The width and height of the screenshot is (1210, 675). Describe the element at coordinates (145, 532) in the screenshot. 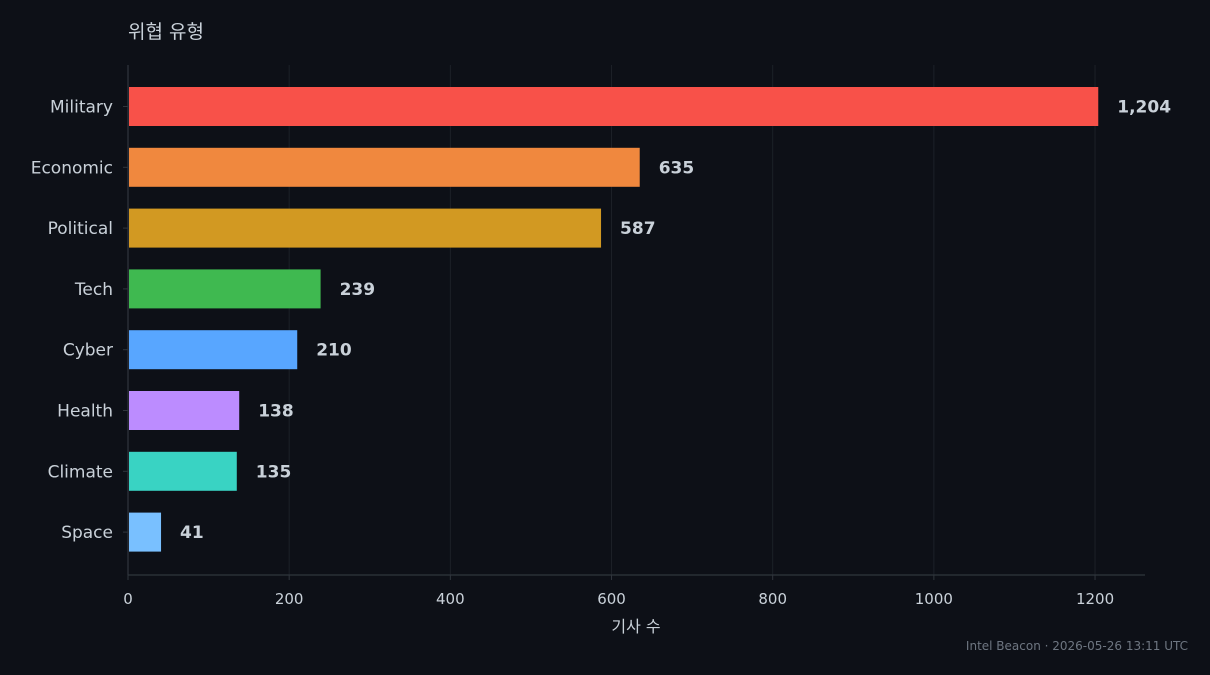

I see `bar-space` at that location.